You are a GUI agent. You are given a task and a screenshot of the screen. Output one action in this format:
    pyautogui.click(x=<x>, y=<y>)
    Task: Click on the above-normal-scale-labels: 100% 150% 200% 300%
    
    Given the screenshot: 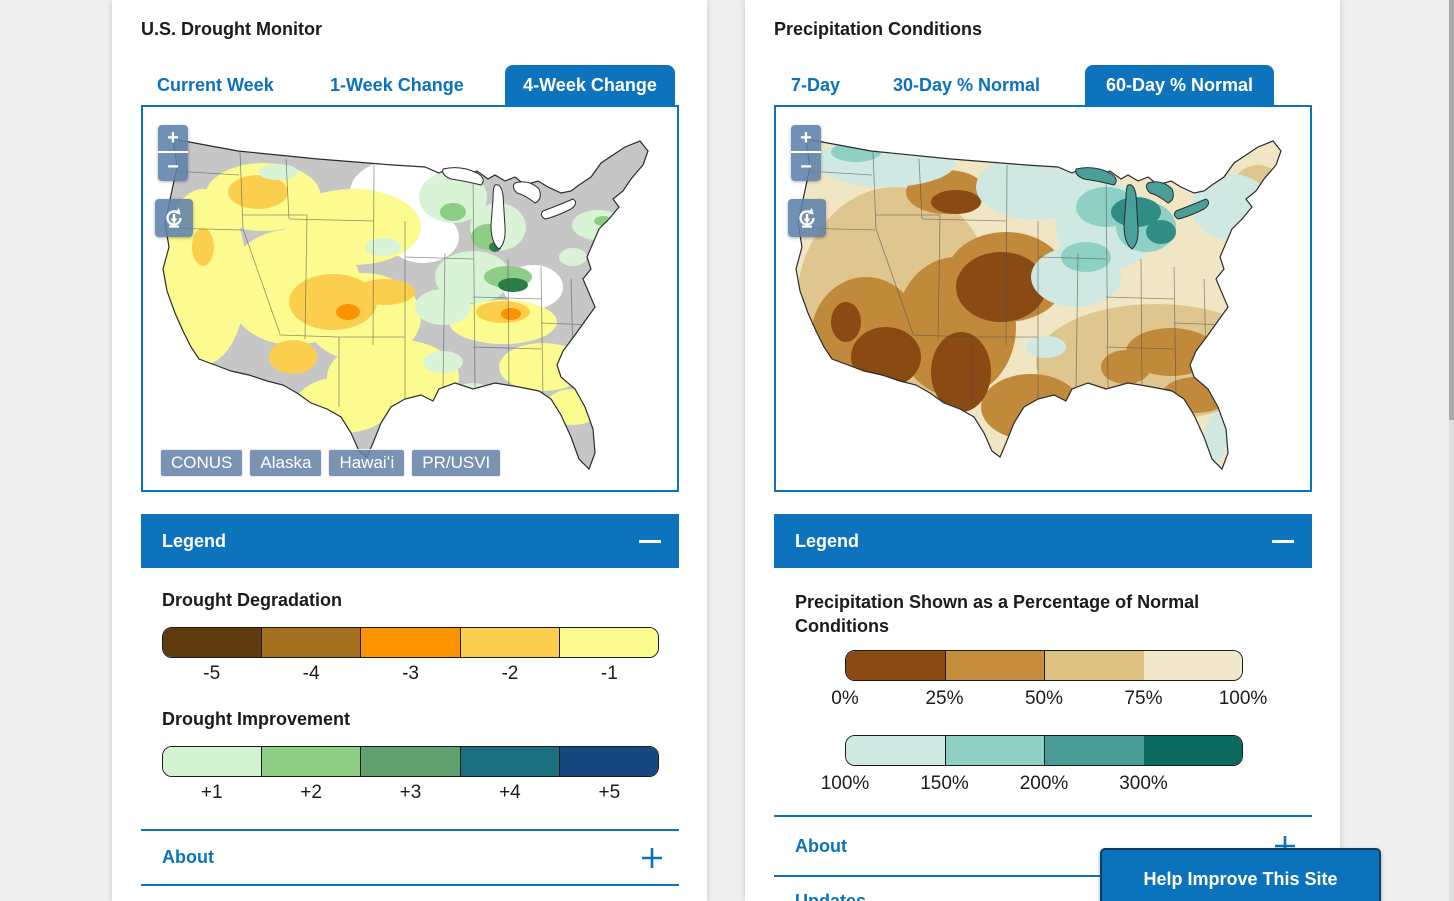 What is the action you would take?
    pyautogui.click(x=1032, y=785)
    